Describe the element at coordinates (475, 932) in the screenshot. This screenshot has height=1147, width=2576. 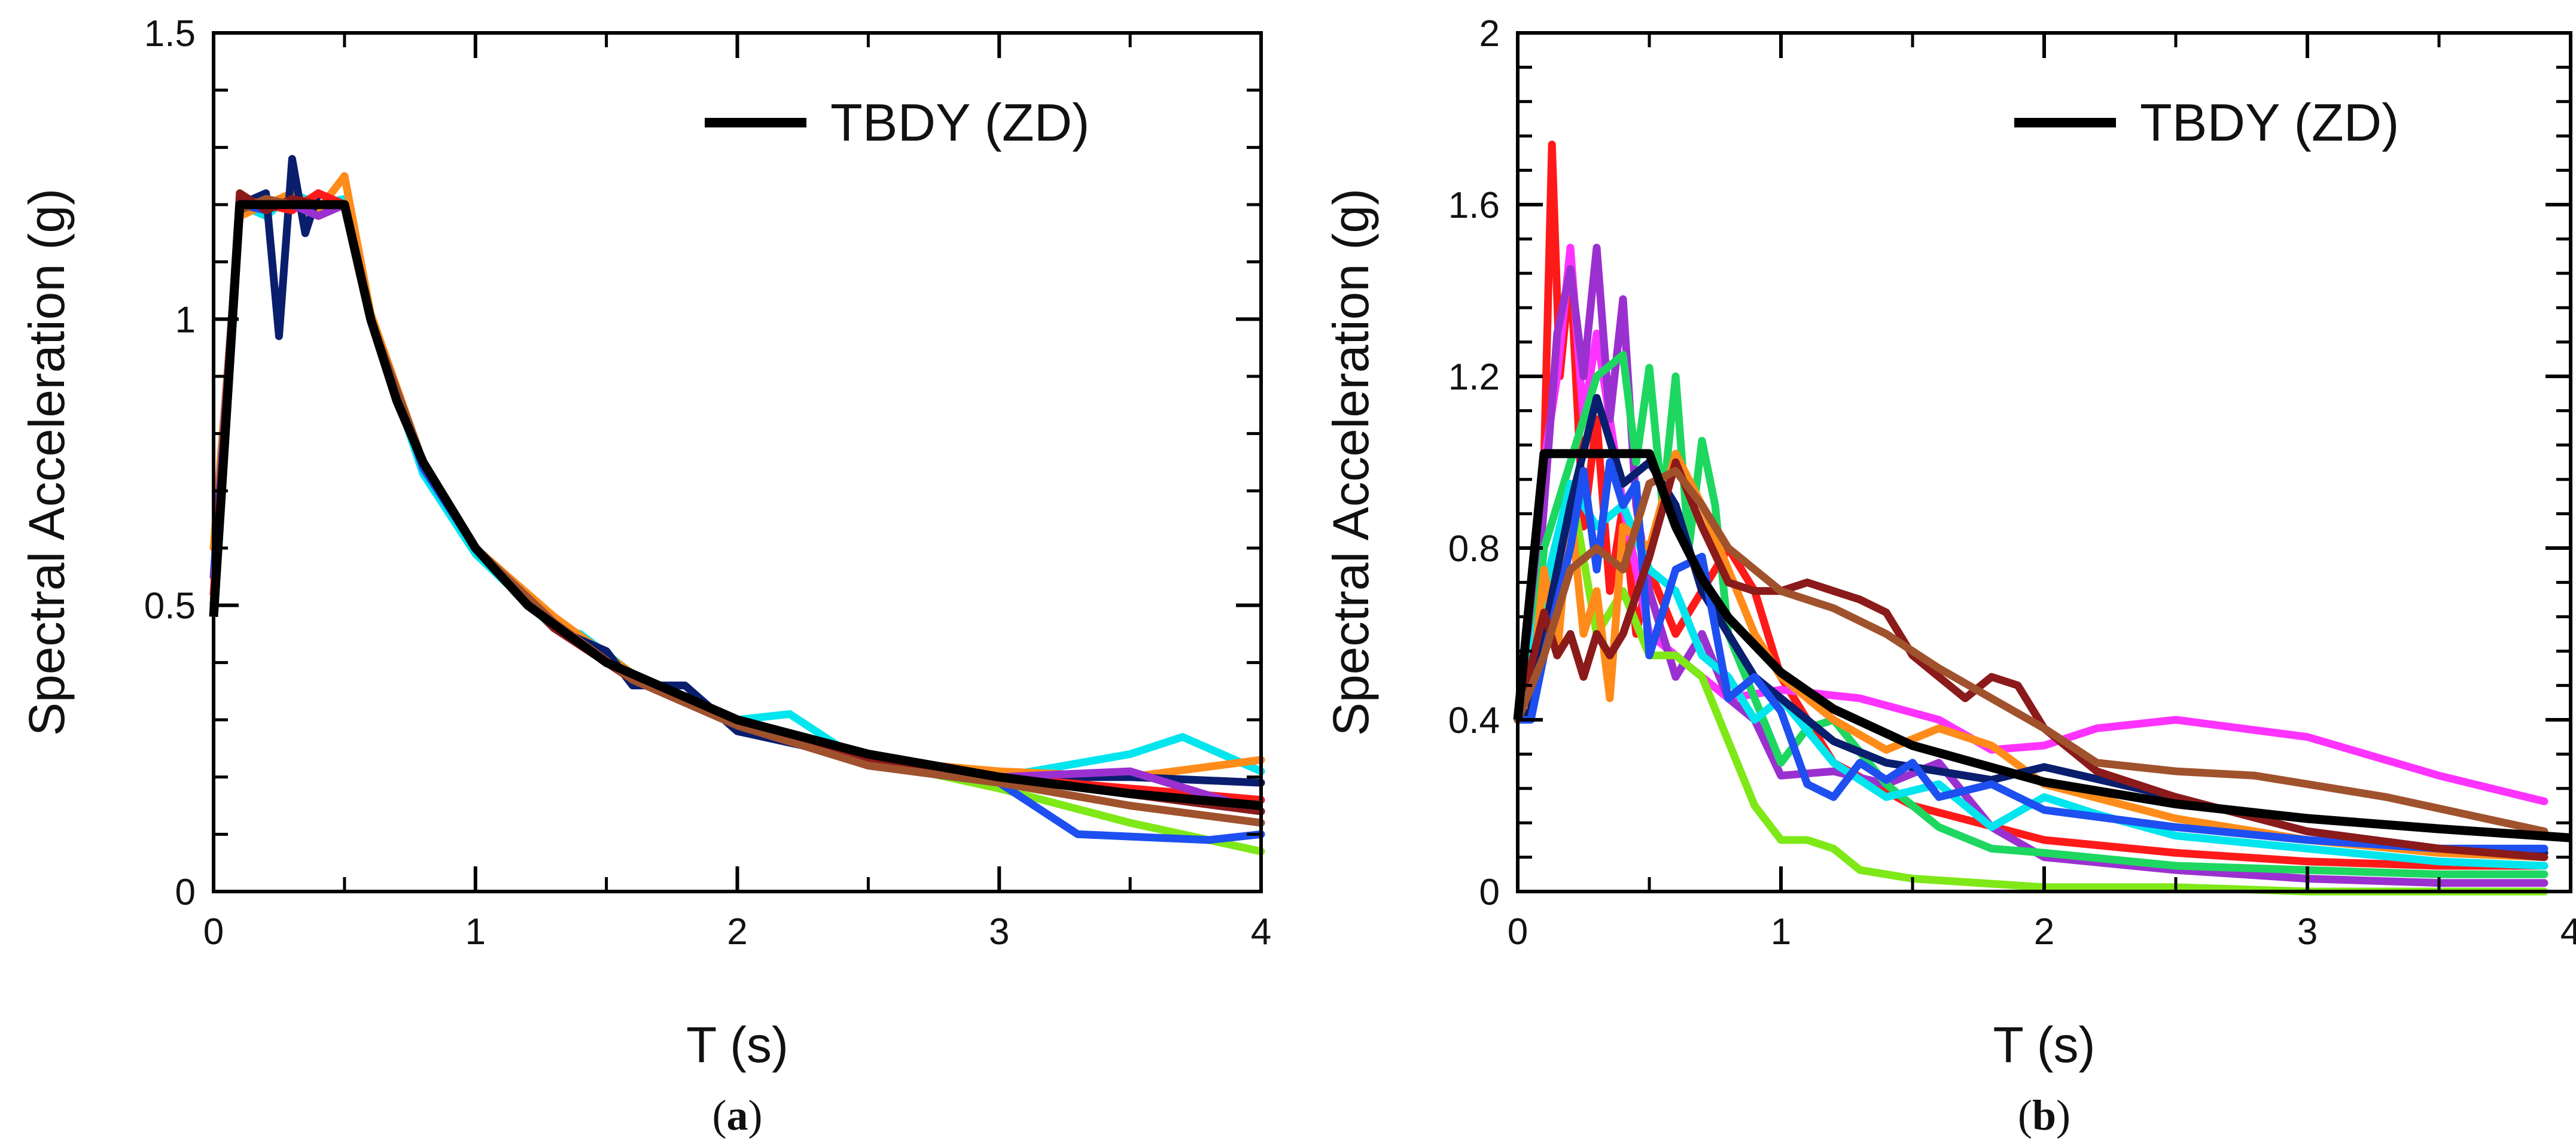
I see `panel-a-xtick-label: 1` at that location.